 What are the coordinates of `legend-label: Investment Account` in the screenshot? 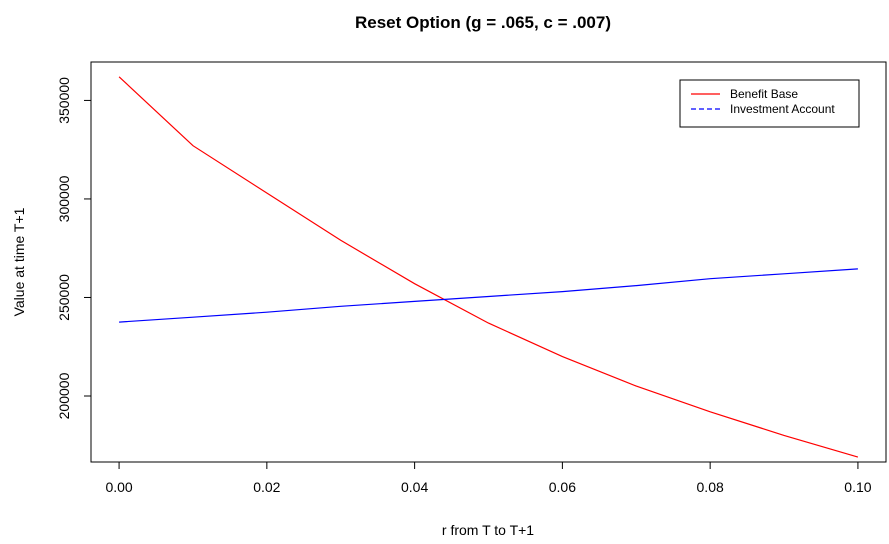 It's located at (782, 109).